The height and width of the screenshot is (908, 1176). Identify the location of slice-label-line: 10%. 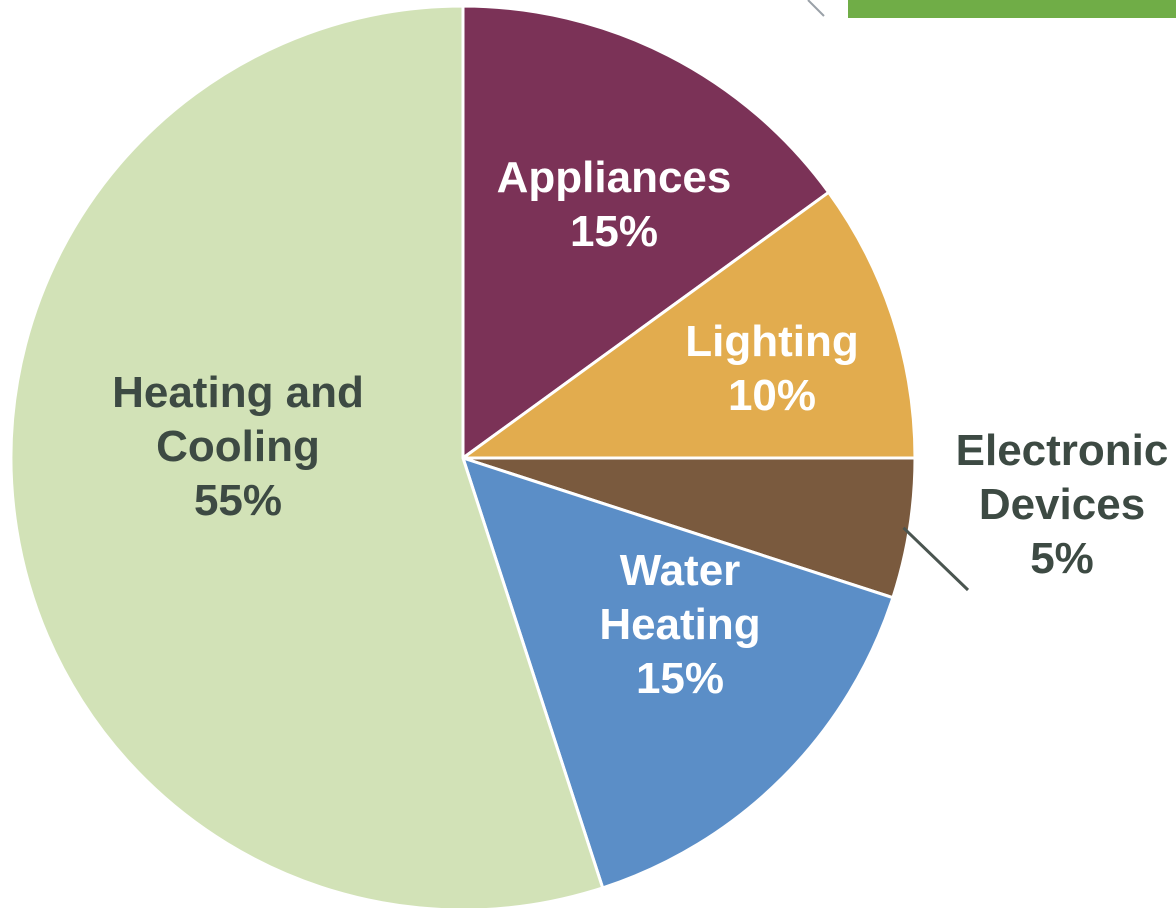
(772, 395).